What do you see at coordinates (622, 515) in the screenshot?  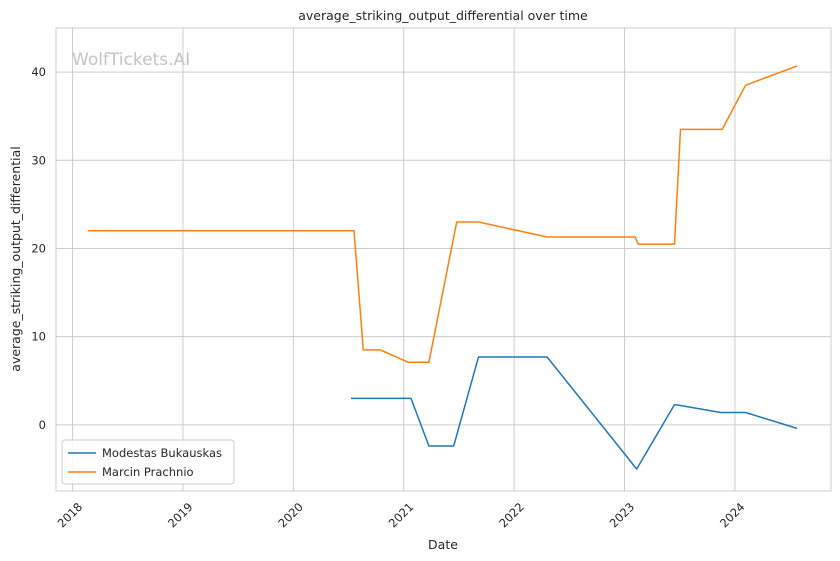 I see `x-tick-label-2023: 2023` at bounding box center [622, 515].